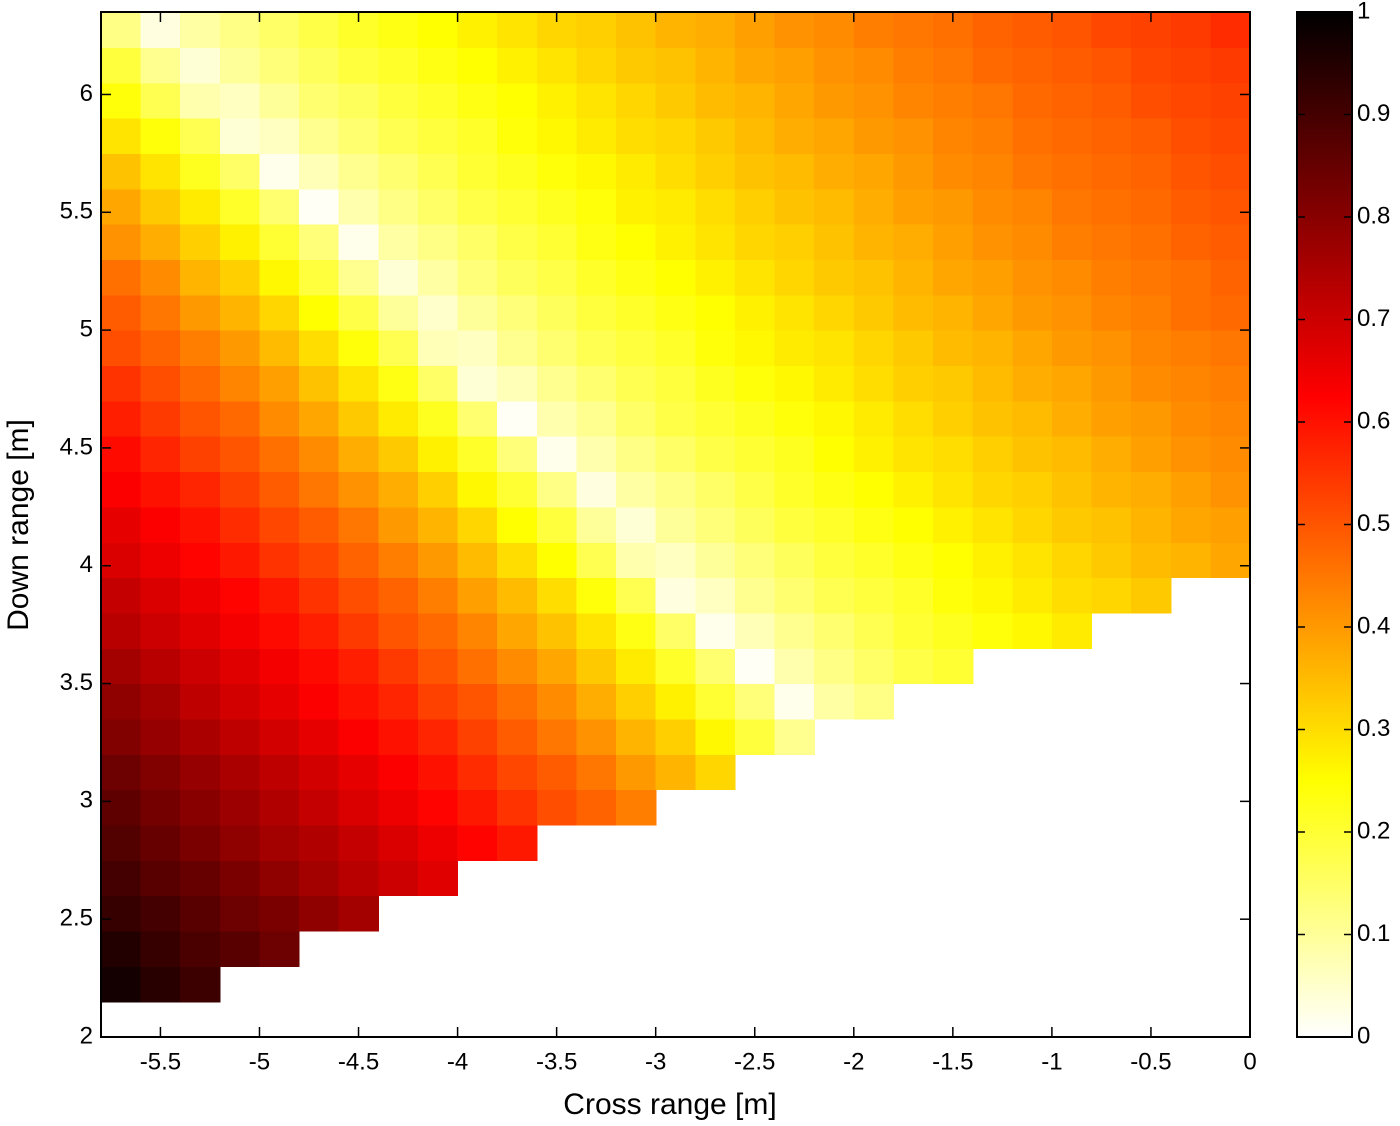 The height and width of the screenshot is (1126, 1400). What do you see at coordinates (1373, 625) in the screenshot?
I see `colorbar-tick-label: 0.4` at bounding box center [1373, 625].